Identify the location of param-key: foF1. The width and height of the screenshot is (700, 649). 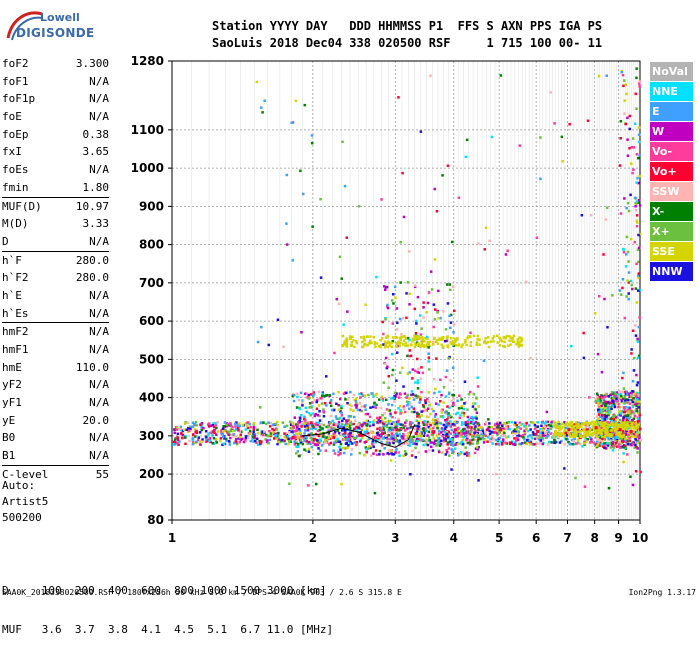
(15, 81).